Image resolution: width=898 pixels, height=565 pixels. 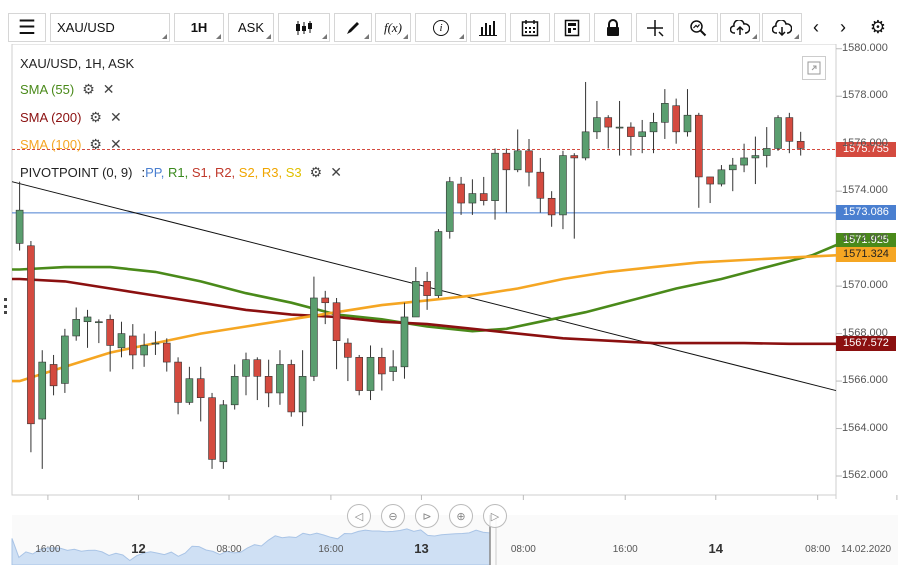 I want to click on settings-button: ⚙, so click(x=878, y=27).